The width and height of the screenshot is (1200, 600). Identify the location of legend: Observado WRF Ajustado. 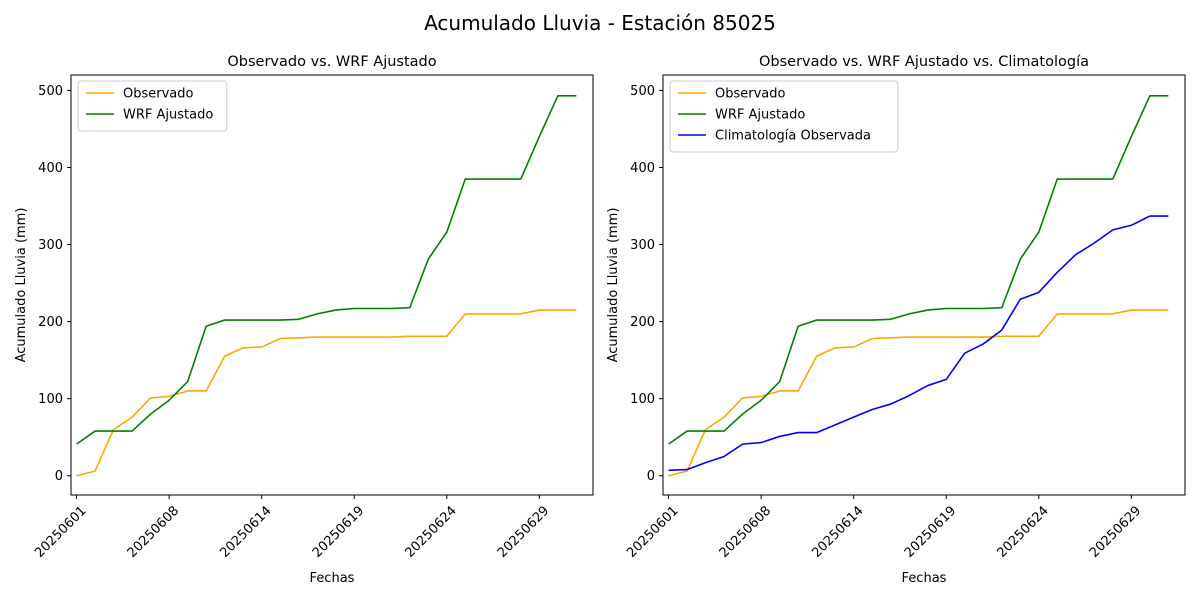
(152, 106).